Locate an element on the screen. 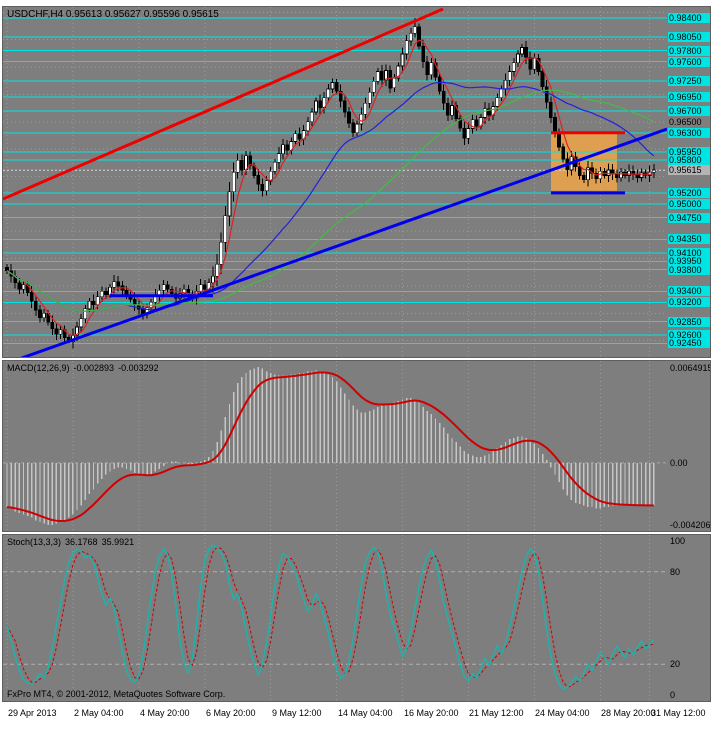 The width and height of the screenshot is (713, 729). price-level-label: 0.94100 is located at coordinates (689, 253).